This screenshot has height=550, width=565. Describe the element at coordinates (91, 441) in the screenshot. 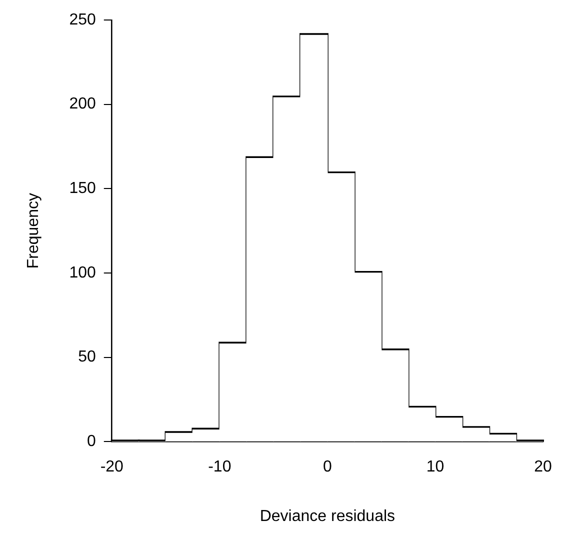

I see `y-tick-label: 0` at that location.